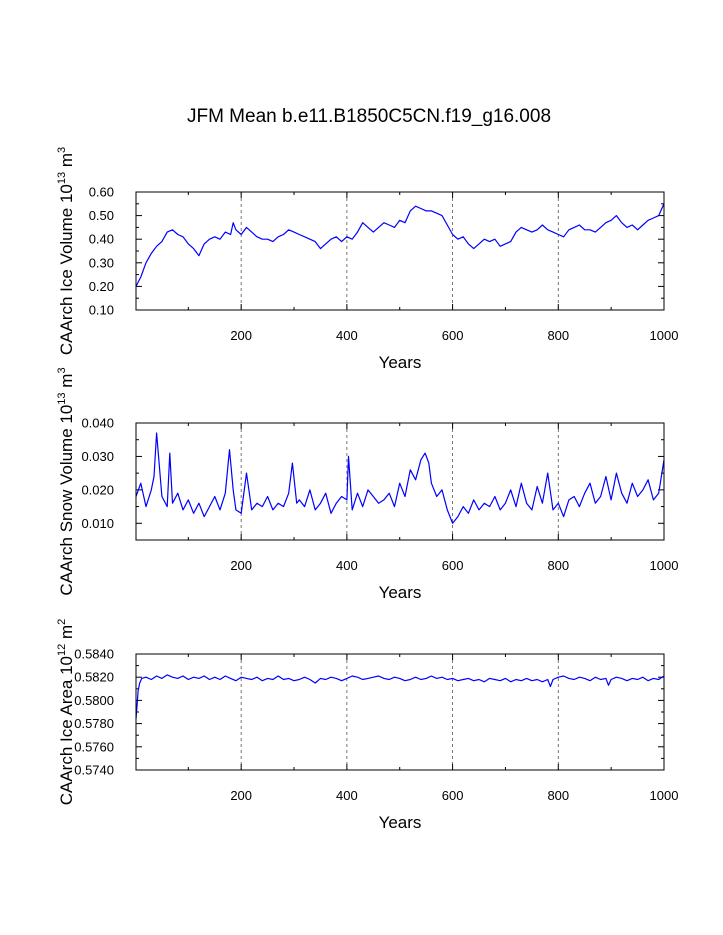  Describe the element at coordinates (101, 192) in the screenshot. I see `y-tick-label: 0.60` at that location.